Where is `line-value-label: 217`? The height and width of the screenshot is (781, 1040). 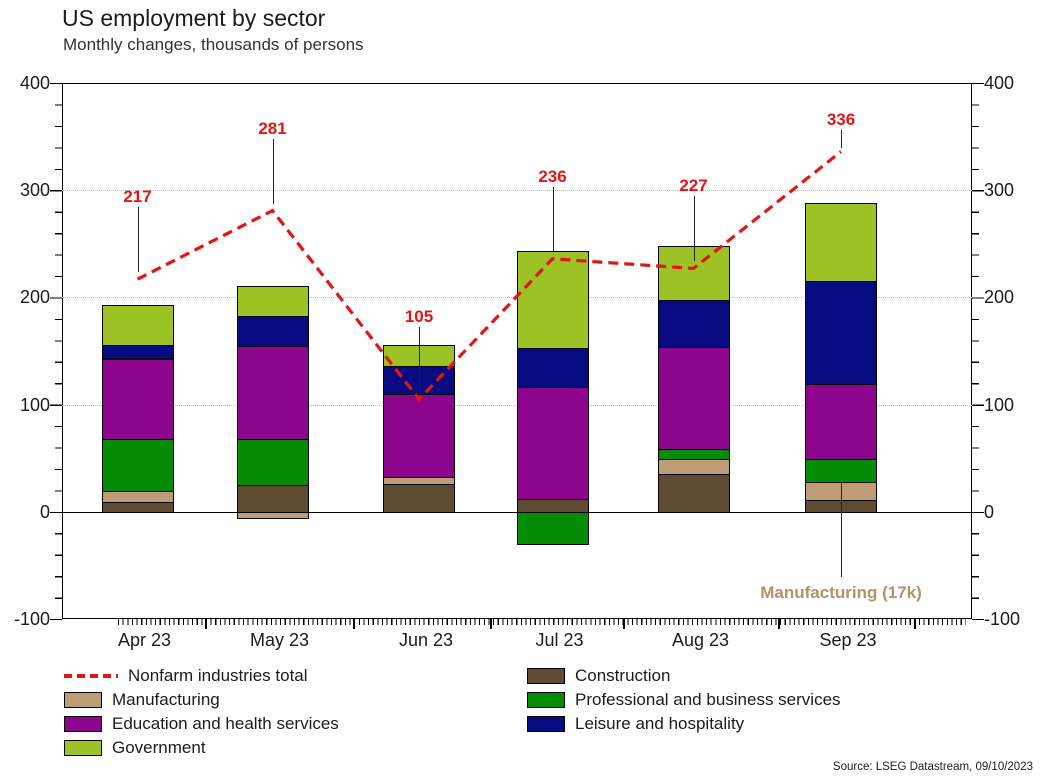 line-value-label: 217 is located at coordinates (137, 197).